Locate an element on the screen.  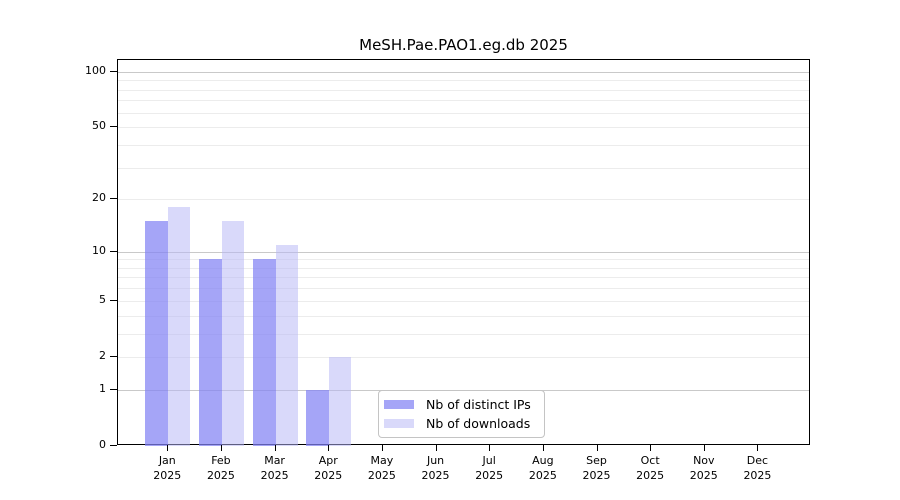
y-tick-label: 0 is located at coordinates (102, 444).